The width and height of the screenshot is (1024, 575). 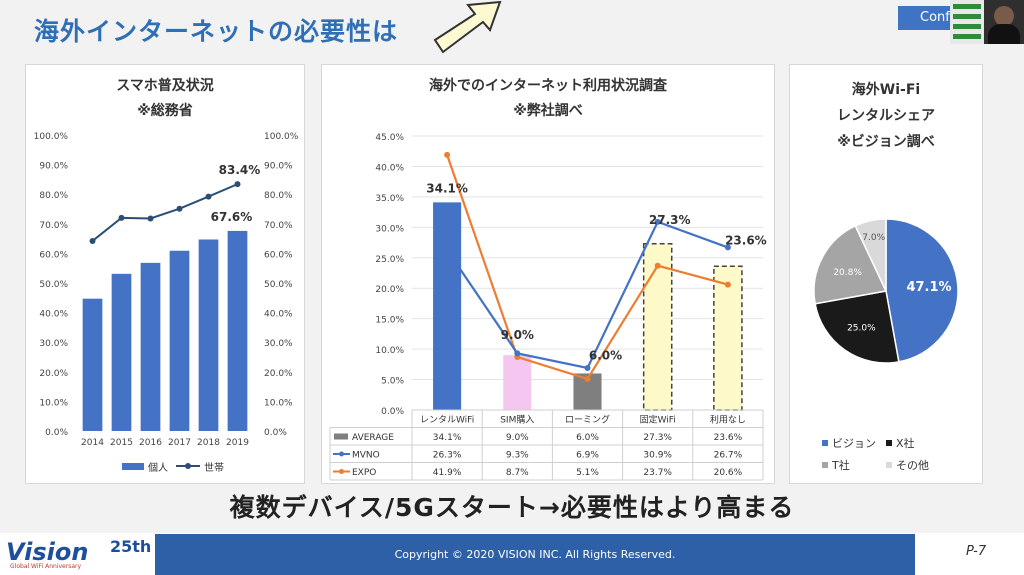 I want to click on chart2-bar-data-label: 23.6%, so click(x=746, y=240).